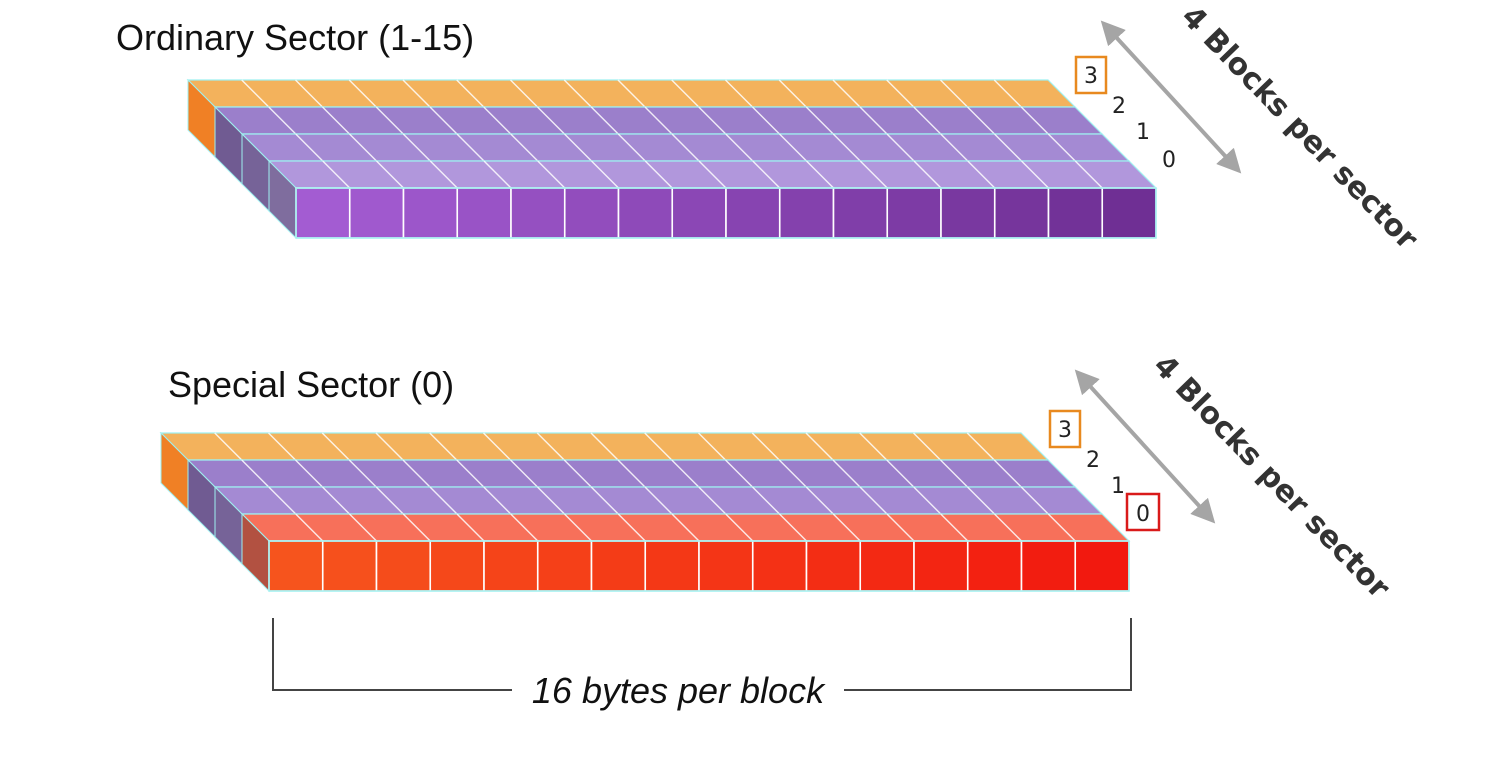  I want to click on special-front-row, so click(699, 566).